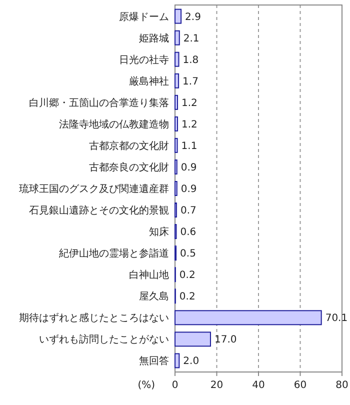  What do you see at coordinates (94, 318) in the screenshot?
I see `y-tick-label: 期待はずれと感じたところはない` at bounding box center [94, 318].